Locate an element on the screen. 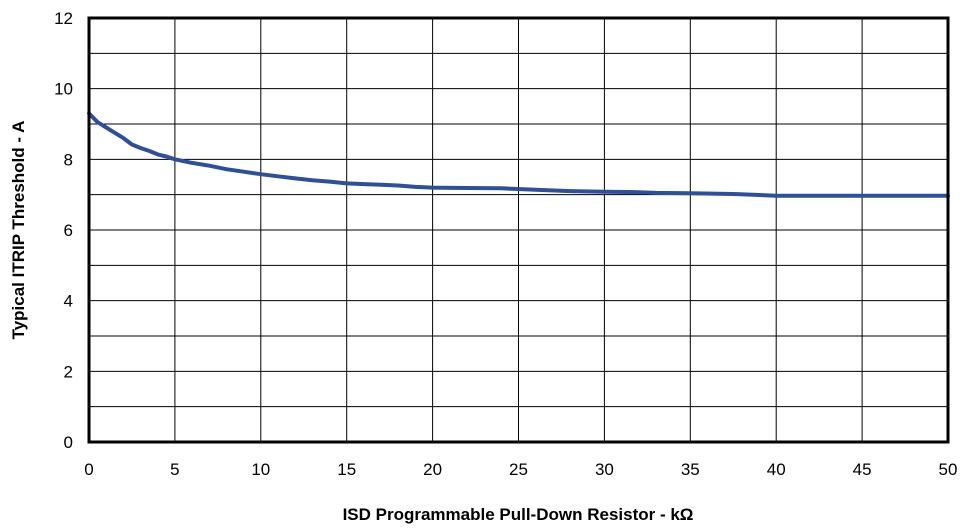 This screenshot has height=531, width=966. x-tick-label: 0 is located at coordinates (88, 469).